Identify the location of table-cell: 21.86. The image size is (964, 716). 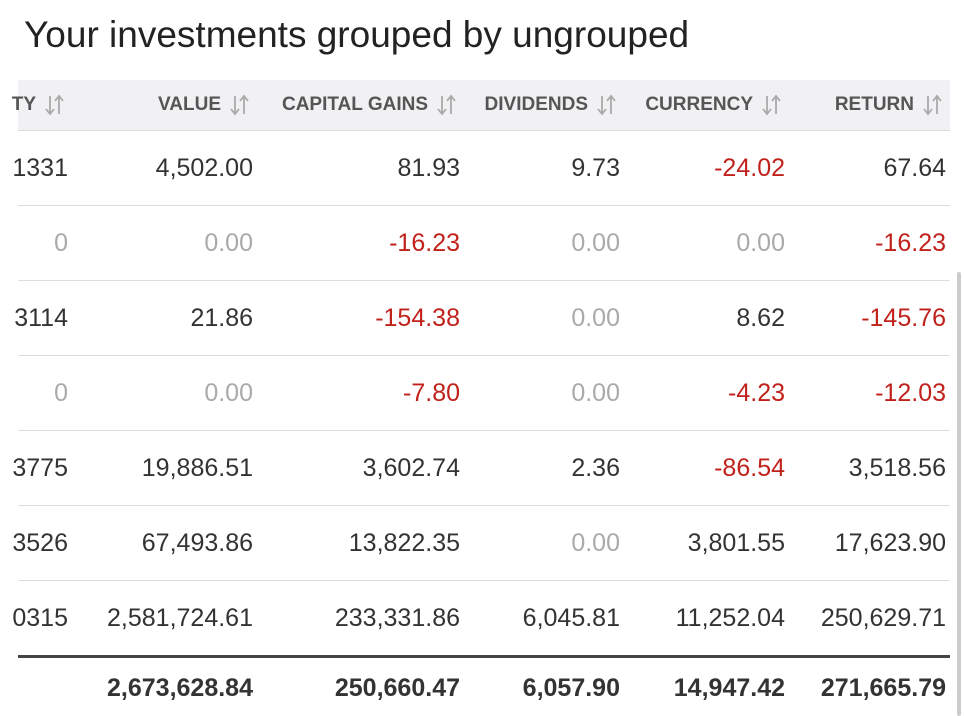
(221, 318).